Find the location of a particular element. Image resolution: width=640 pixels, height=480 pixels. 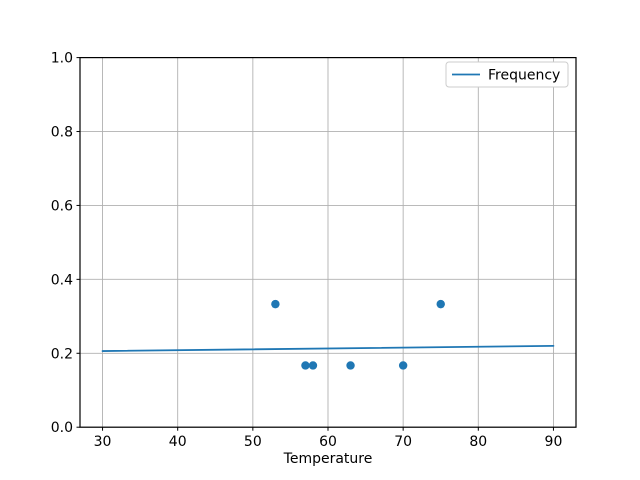

x-tick-label: 80 is located at coordinates (478, 442).